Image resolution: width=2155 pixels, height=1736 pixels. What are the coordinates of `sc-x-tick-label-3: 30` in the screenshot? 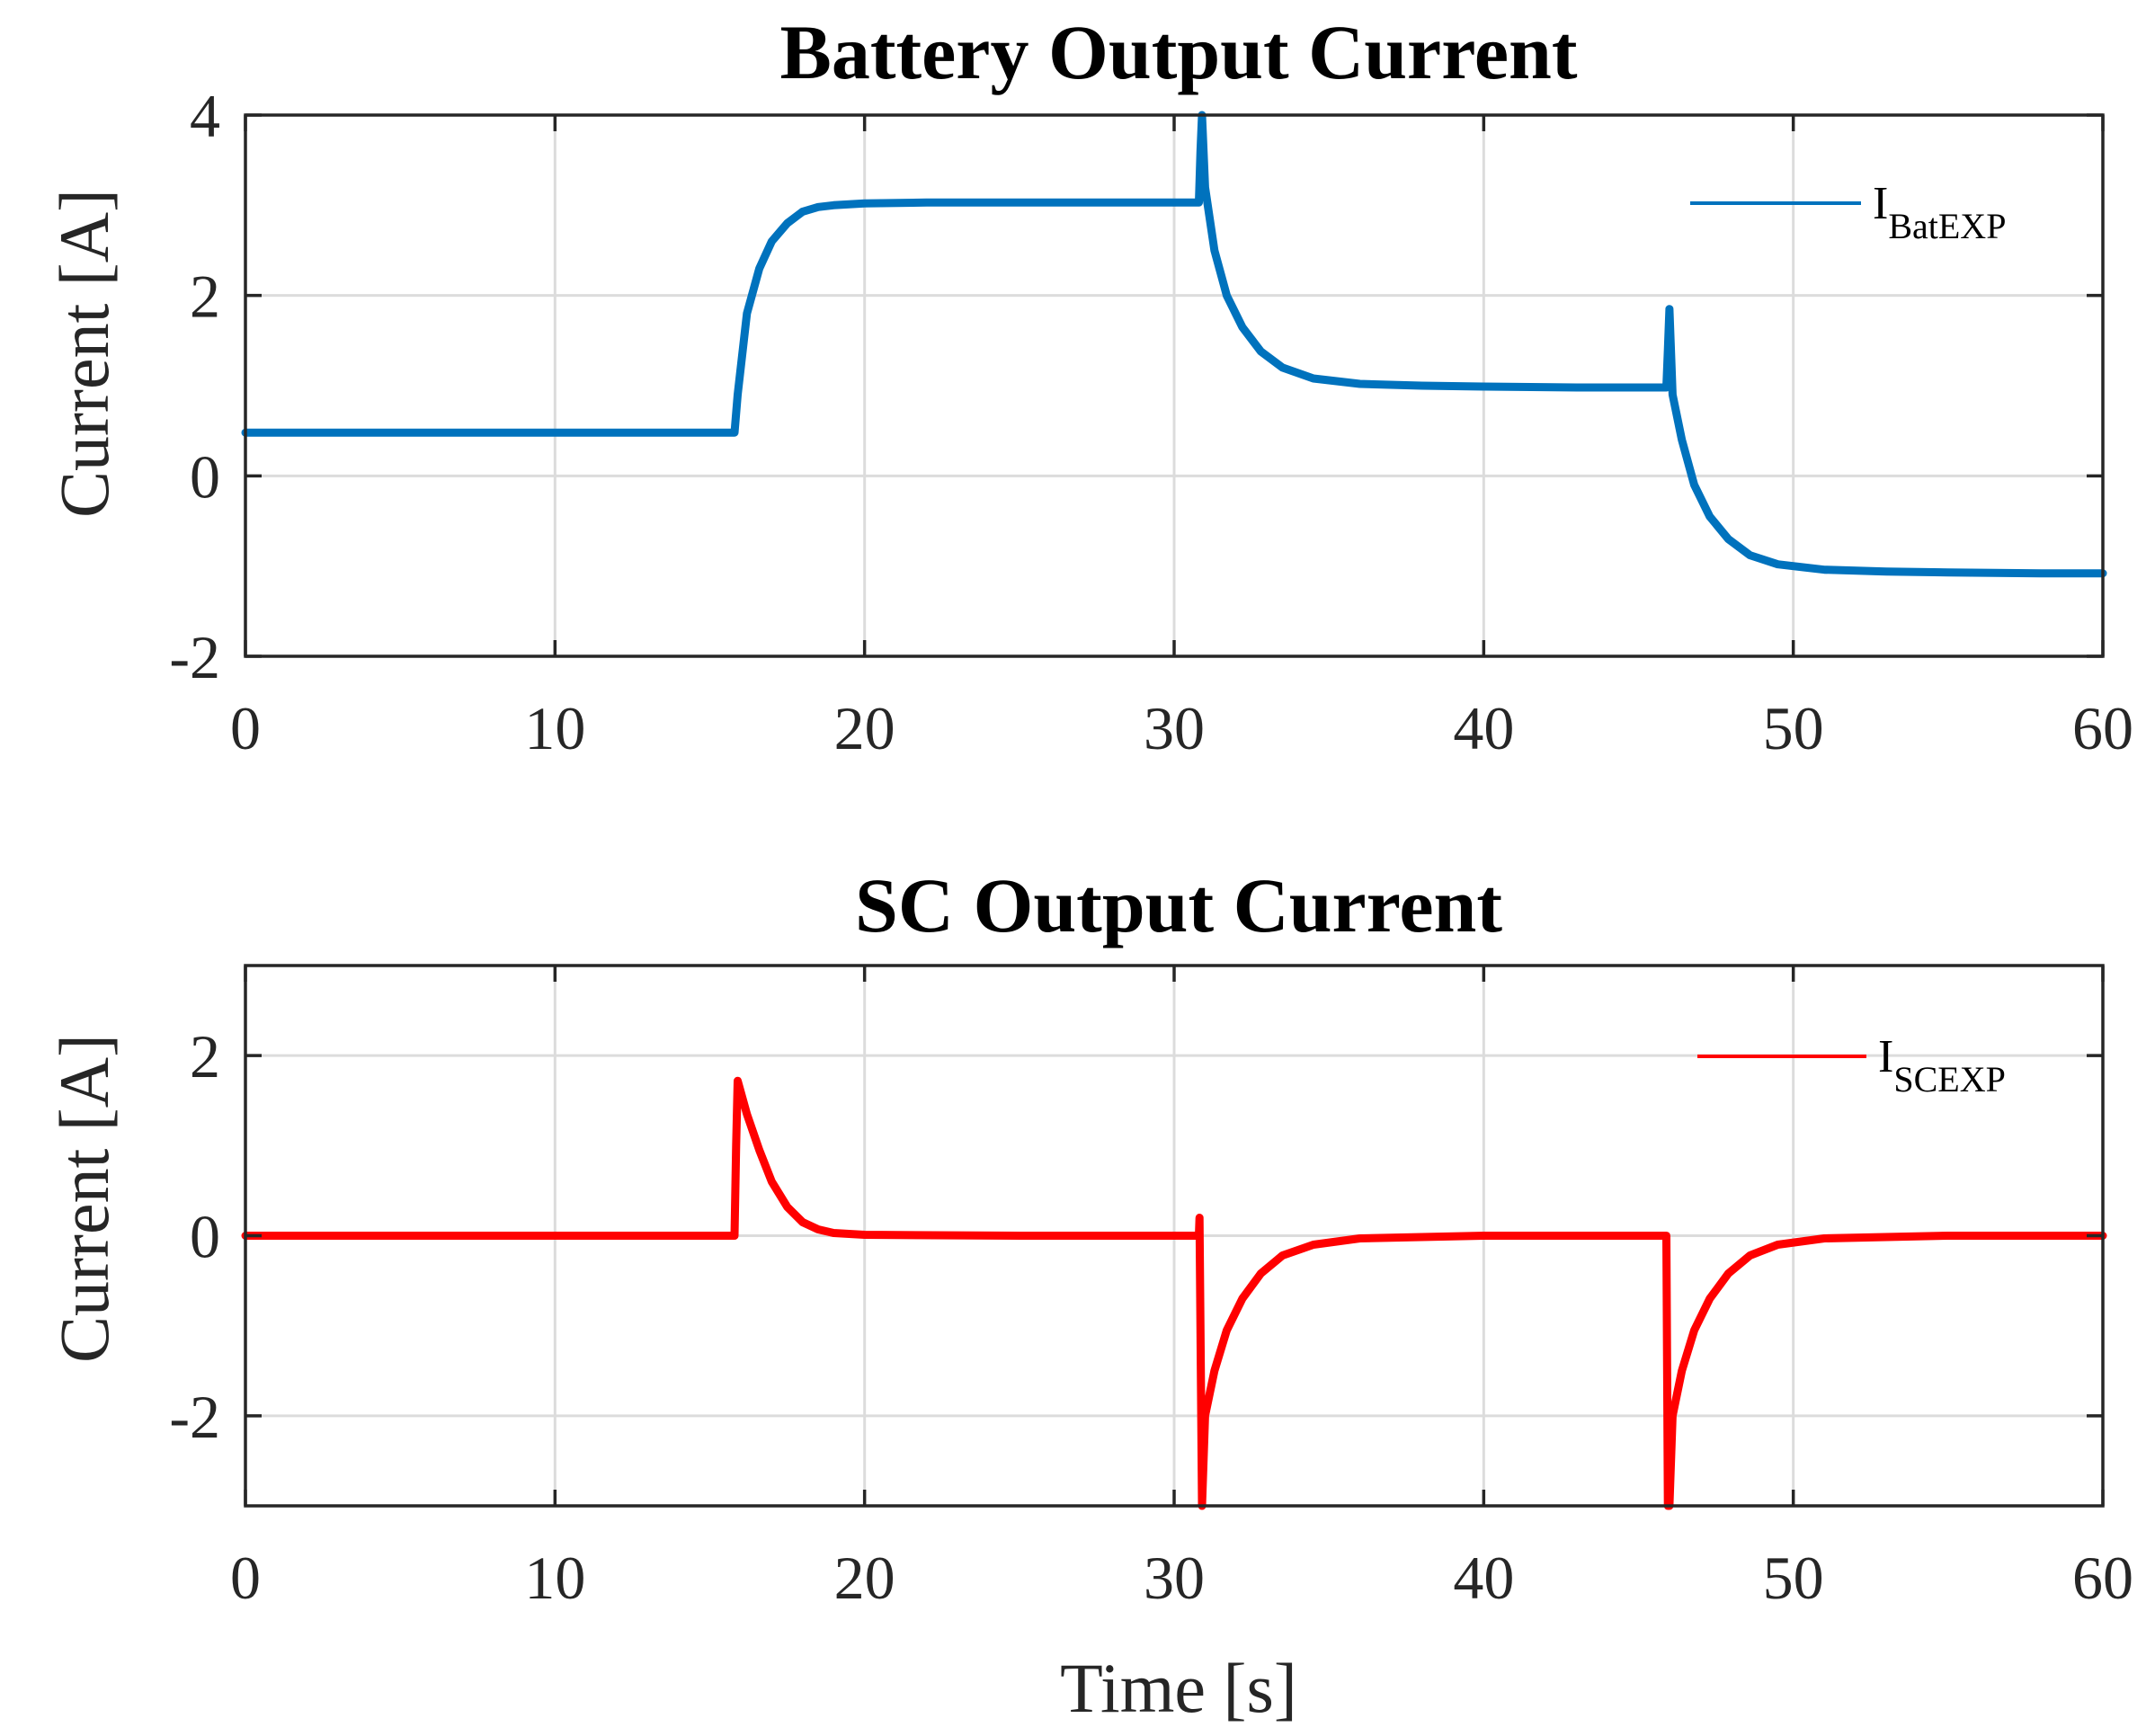 It's located at (1174, 1578).